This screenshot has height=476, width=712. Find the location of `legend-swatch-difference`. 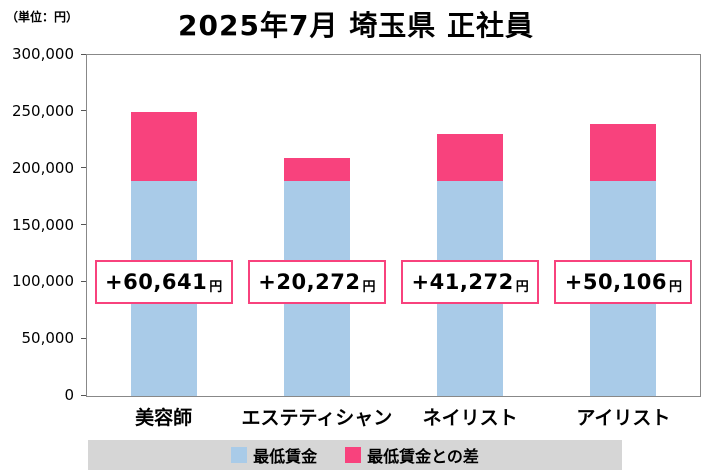

legend-swatch-difference is located at coordinates (353, 455).